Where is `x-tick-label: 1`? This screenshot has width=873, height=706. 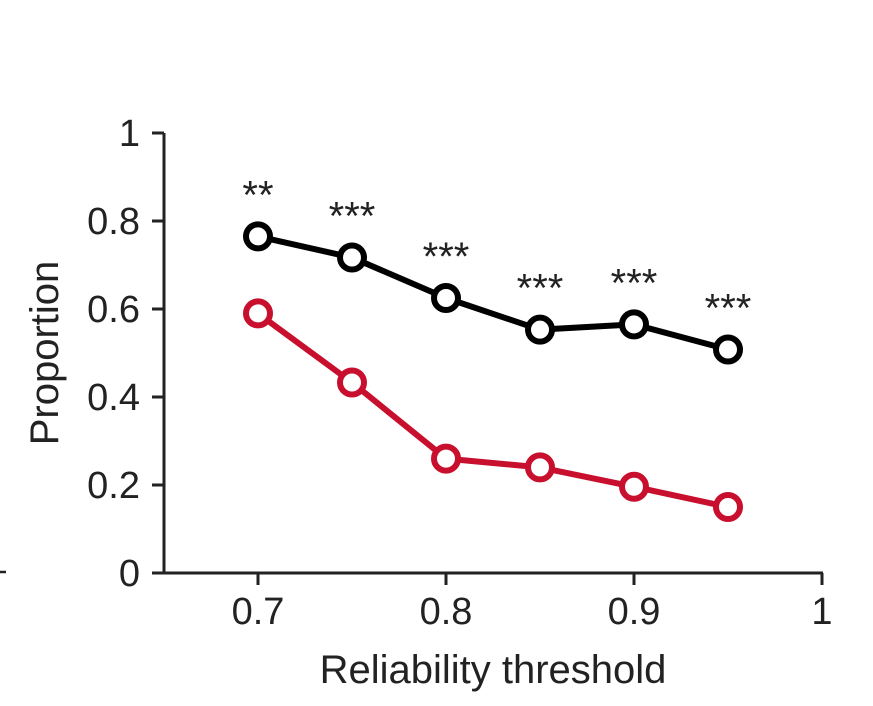
x-tick-label: 1 is located at coordinates (821, 612).